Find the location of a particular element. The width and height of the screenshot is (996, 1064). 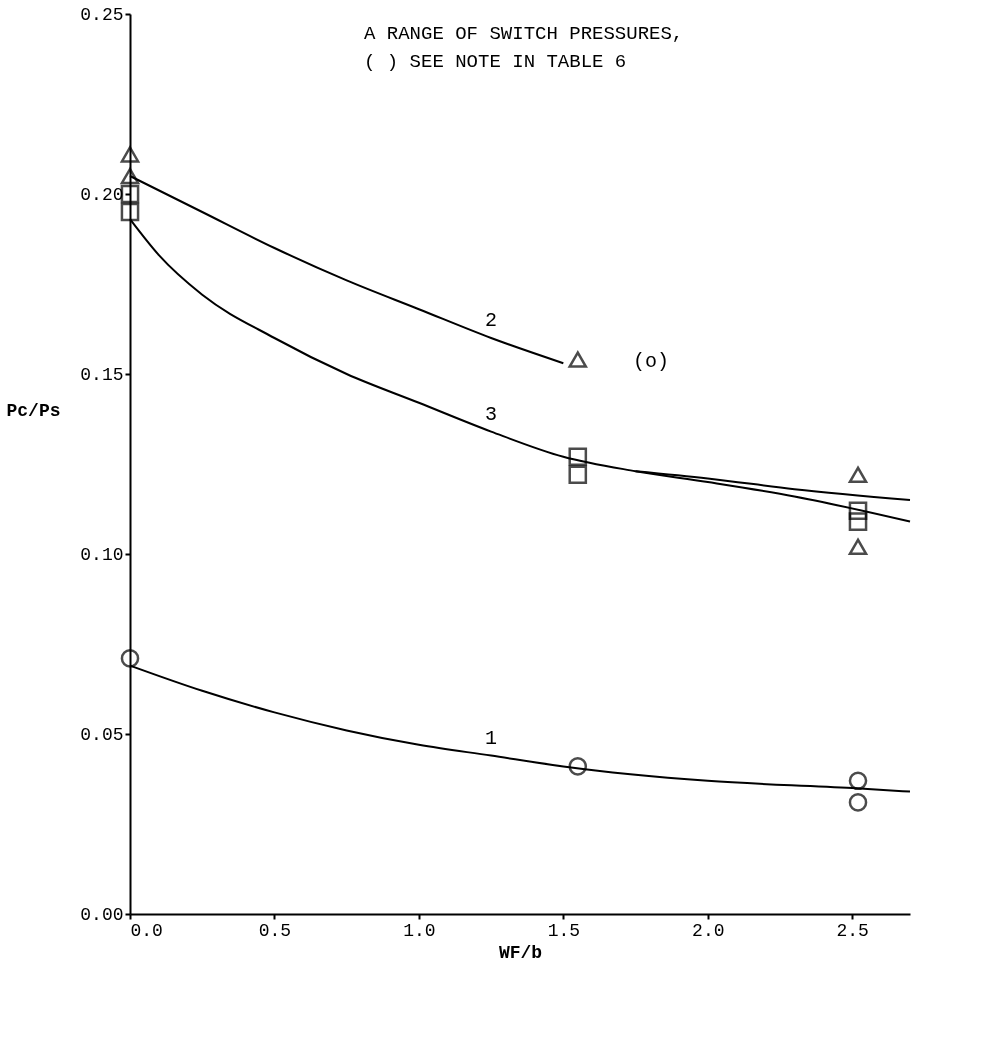

series-label: 1 is located at coordinates (491, 738).